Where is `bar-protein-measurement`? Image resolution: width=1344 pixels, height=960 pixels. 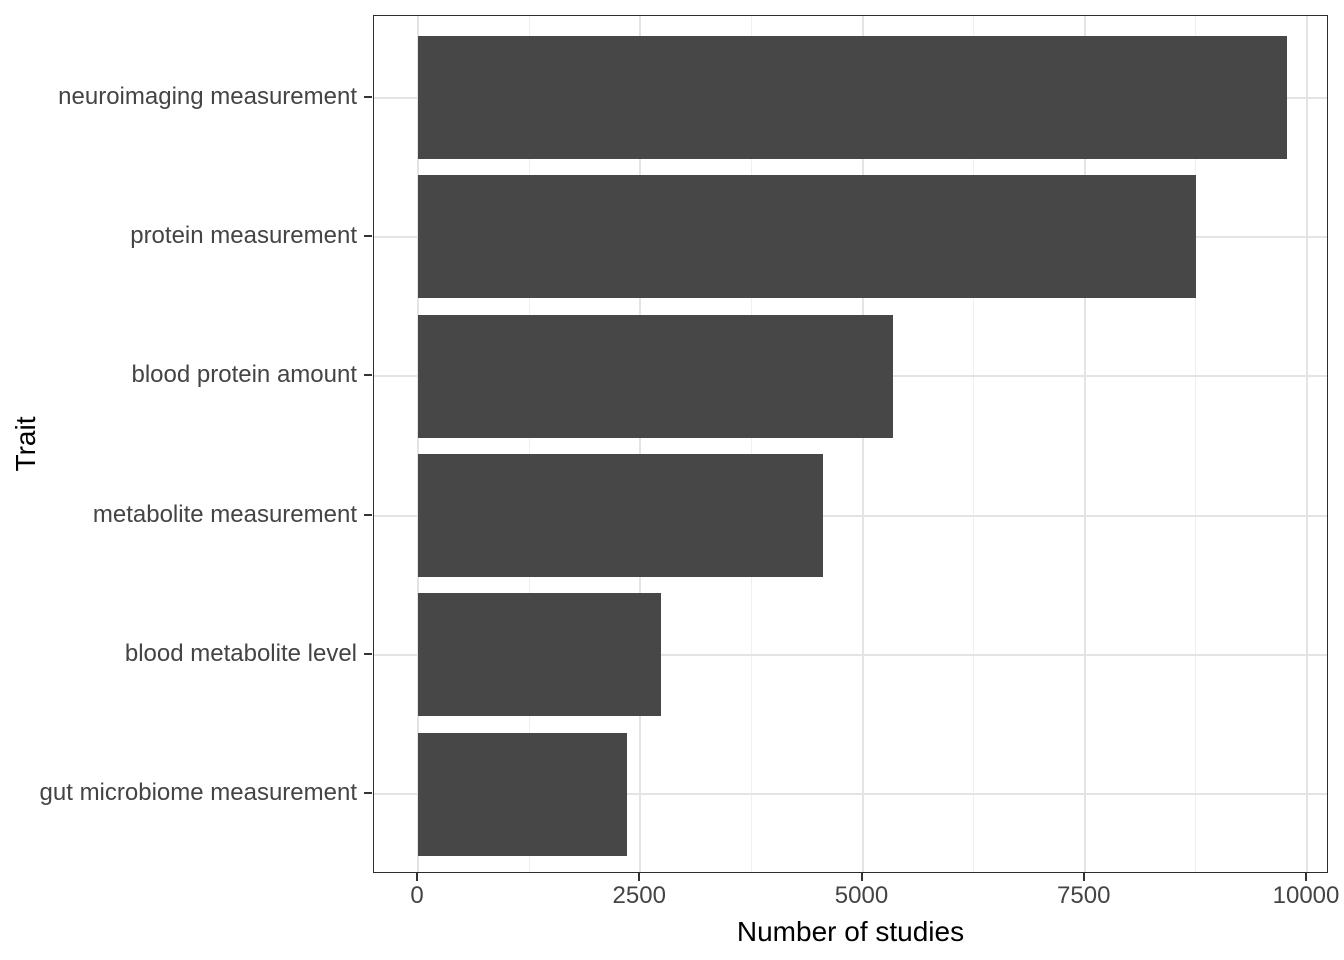 bar-protein-measurement is located at coordinates (807, 237).